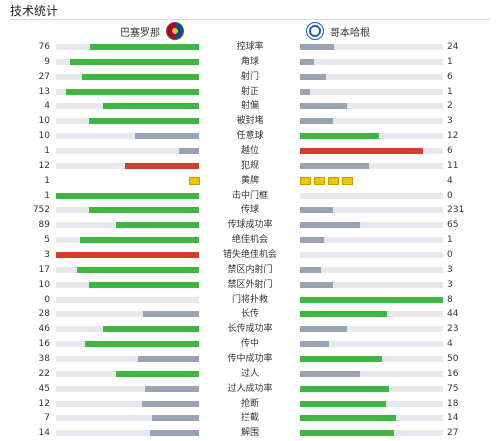 Image resolution: width=500 pixels, height=441 pixels. What do you see at coordinates (47, 61) in the screenshot?
I see `home-stat-value: 9` at bounding box center [47, 61].